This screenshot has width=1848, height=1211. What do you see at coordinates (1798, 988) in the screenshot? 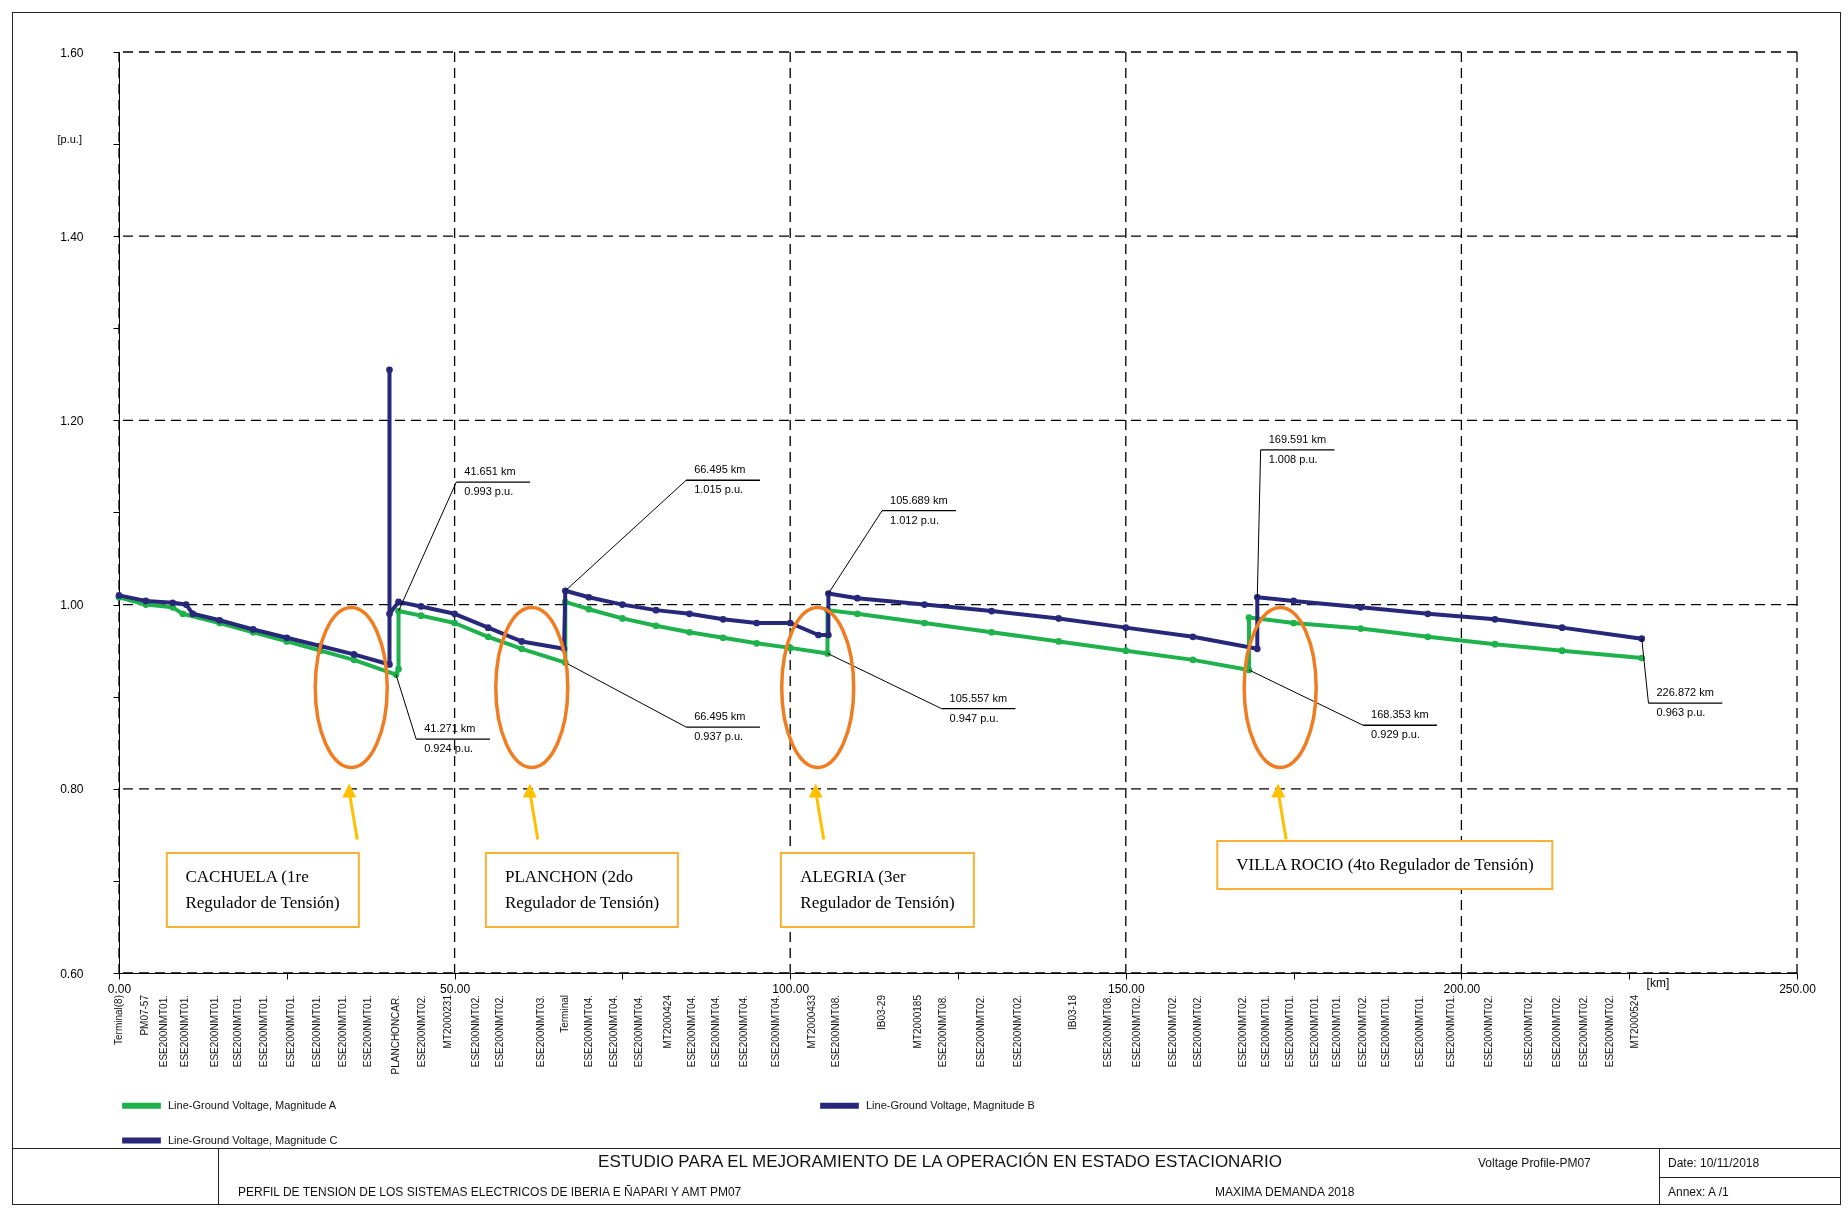
I see `x-tick-label: 250.00` at bounding box center [1798, 988].